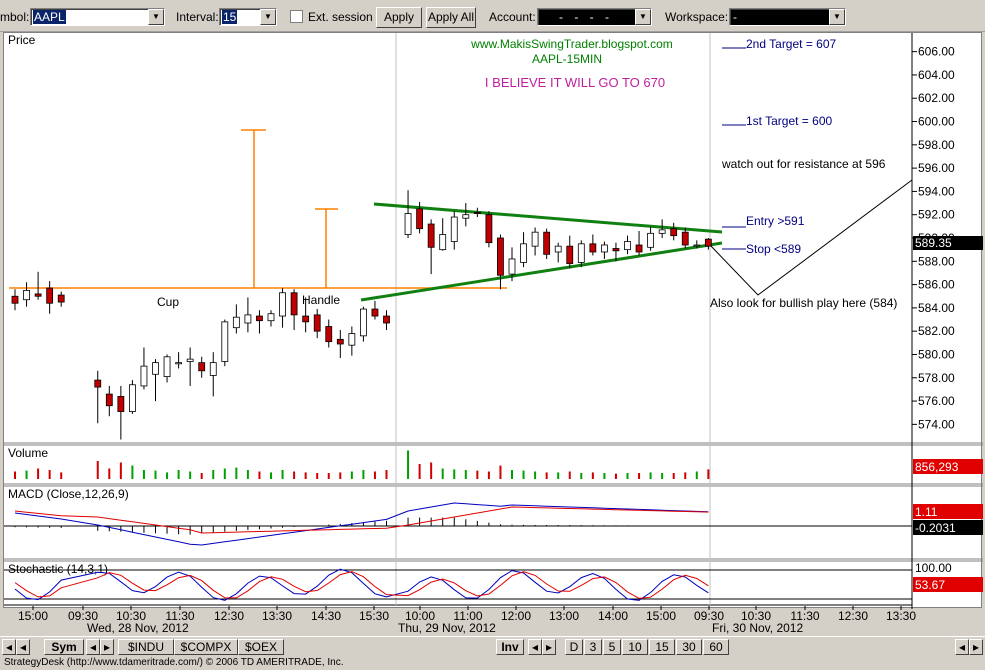 Image resolution: width=985 pixels, height=670 pixels. What do you see at coordinates (662, 647) in the screenshot?
I see `period-15: 15` at bounding box center [662, 647].